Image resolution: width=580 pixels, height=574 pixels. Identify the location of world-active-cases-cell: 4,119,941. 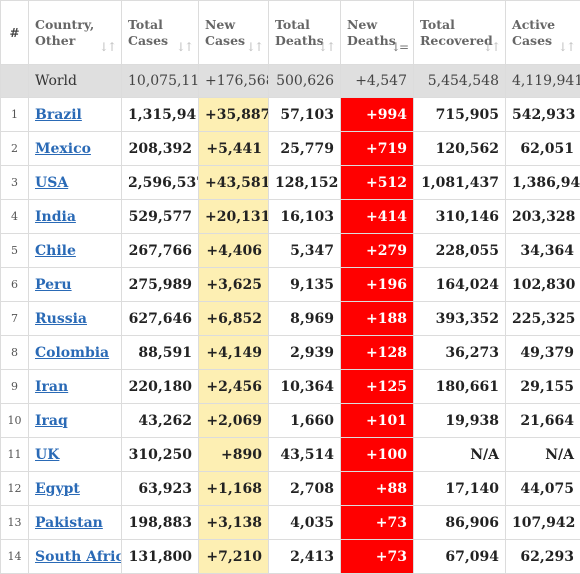
(542, 81).